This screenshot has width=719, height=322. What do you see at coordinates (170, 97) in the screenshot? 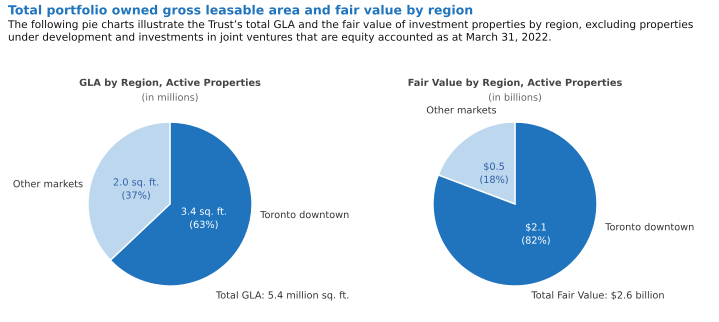
I see `chart-subtitle: (in millions)` at bounding box center [170, 97].